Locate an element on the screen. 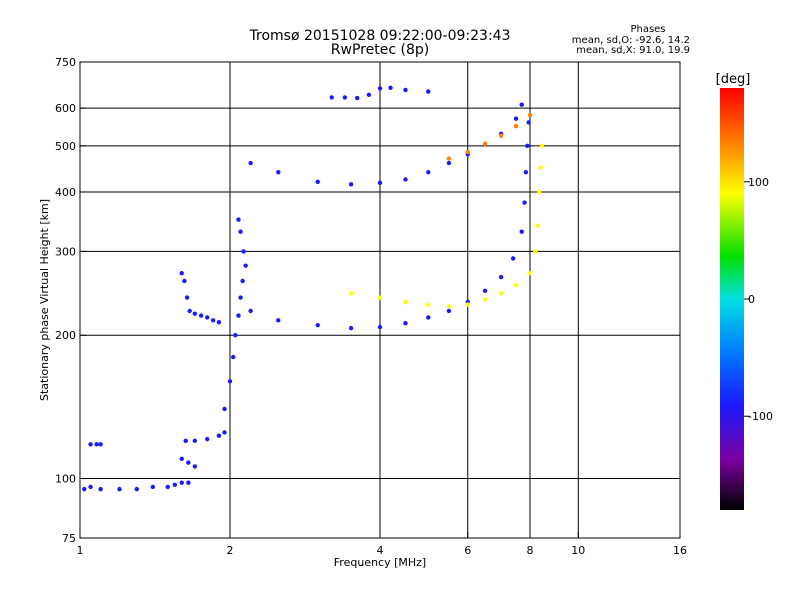 Image resolution: width=800 pixels, height=600 pixels. y-tick-label: 400 is located at coordinates (65, 192).